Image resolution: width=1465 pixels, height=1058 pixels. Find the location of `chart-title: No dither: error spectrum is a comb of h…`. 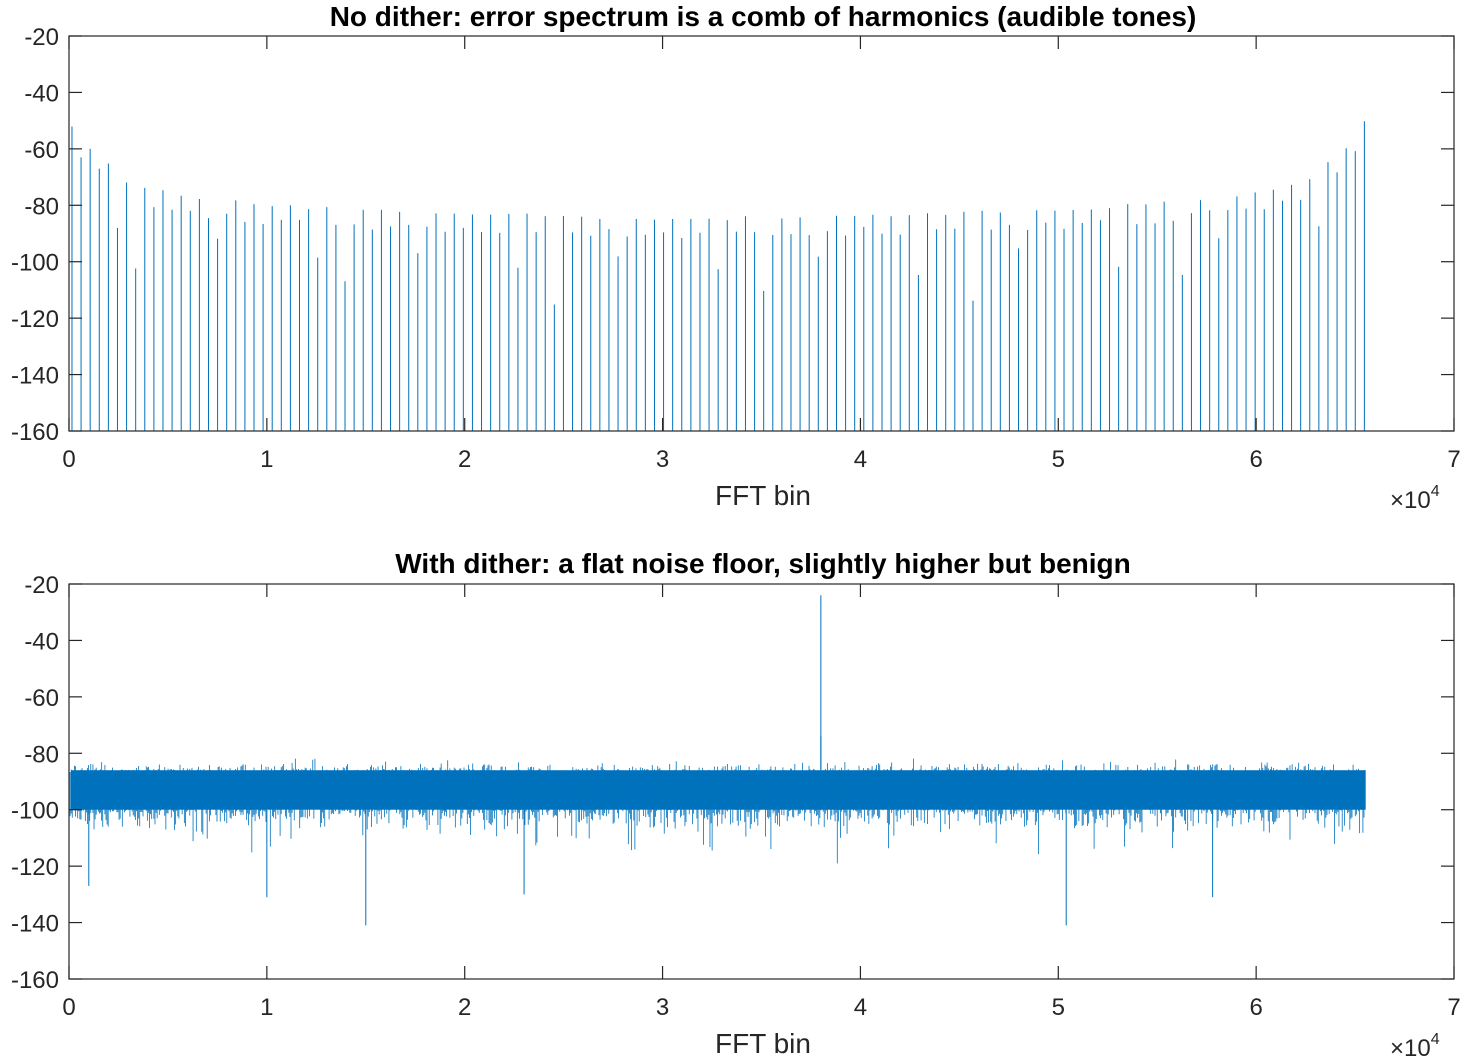

chart-title: No dither: error spectrum is a comb of h… is located at coordinates (763, 16).